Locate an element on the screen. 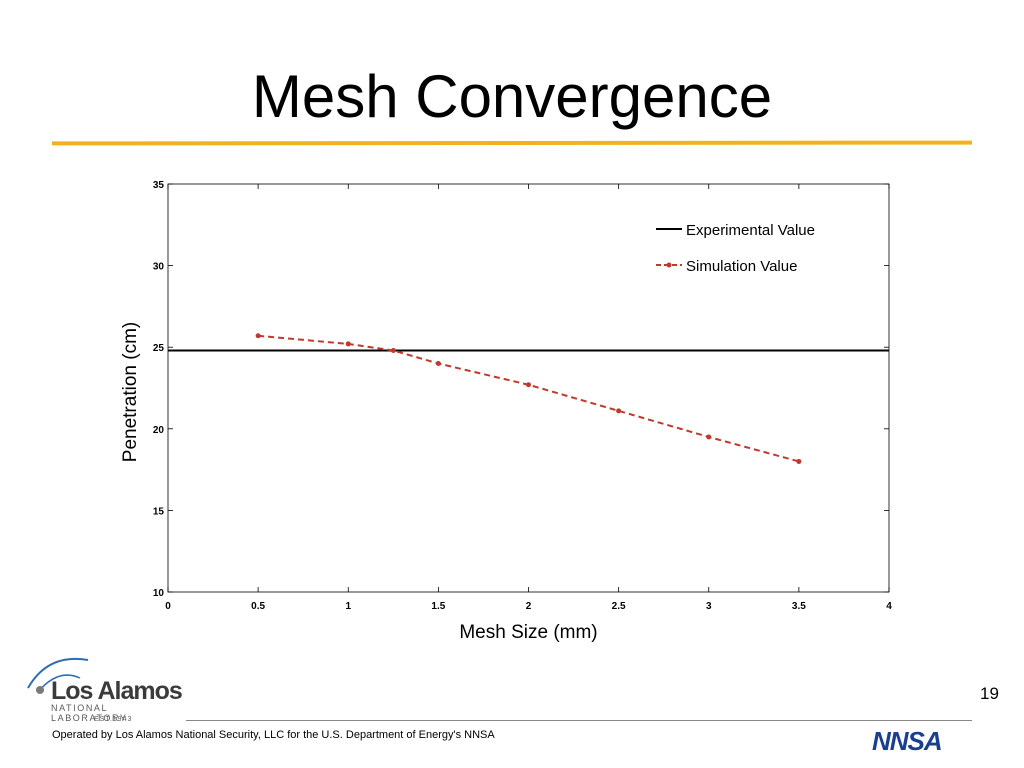 Image resolution: width=1024 pixels, height=768 pixels. footer-divider is located at coordinates (579, 720).